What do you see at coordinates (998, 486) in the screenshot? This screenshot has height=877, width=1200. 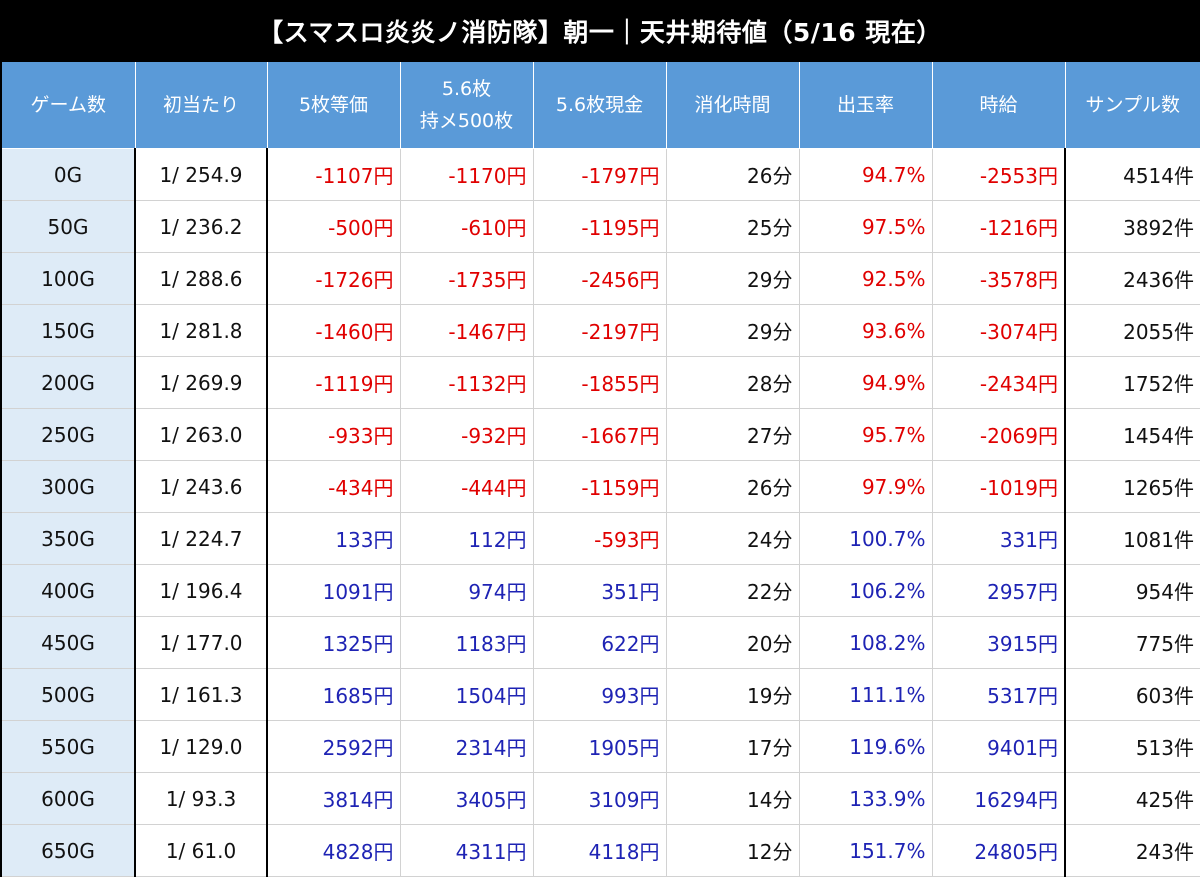 I see `cell-hourly: -1019円` at bounding box center [998, 486].